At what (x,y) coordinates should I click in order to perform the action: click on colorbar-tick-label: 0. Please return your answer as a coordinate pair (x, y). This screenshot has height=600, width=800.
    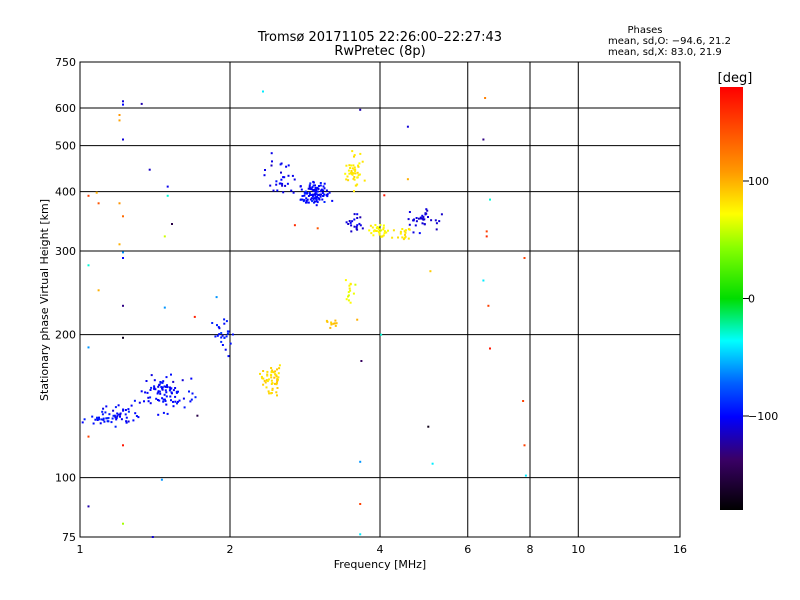
    Looking at the image, I should click on (751, 299).